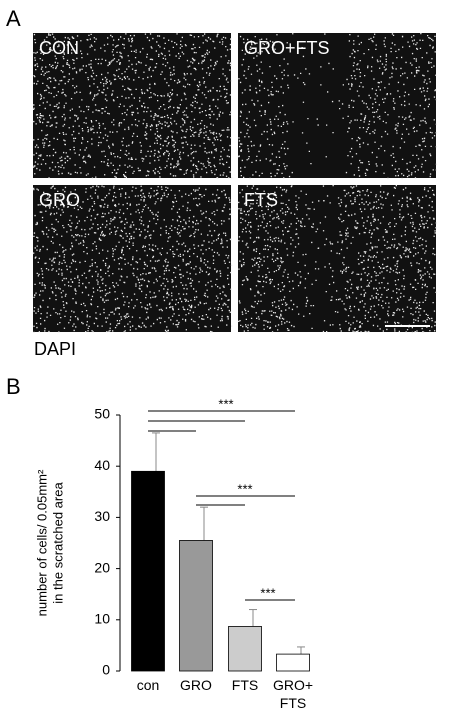  What do you see at coordinates (13, 18) in the screenshot?
I see `panel-label: A` at bounding box center [13, 18].